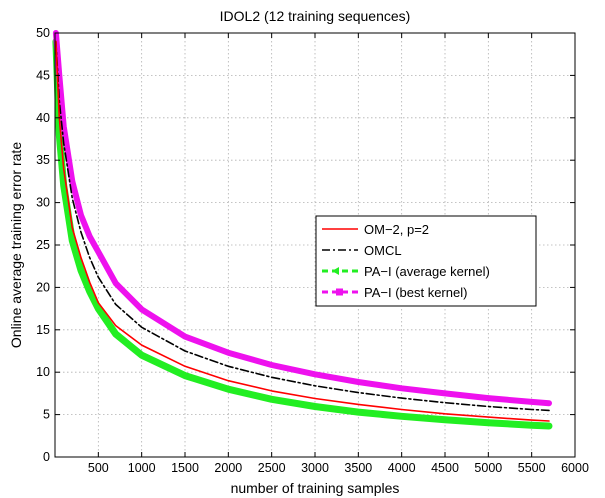 The image size is (605, 498). What do you see at coordinates (16, 245) in the screenshot?
I see `y-axis-title: Online average training error rate` at bounding box center [16, 245].